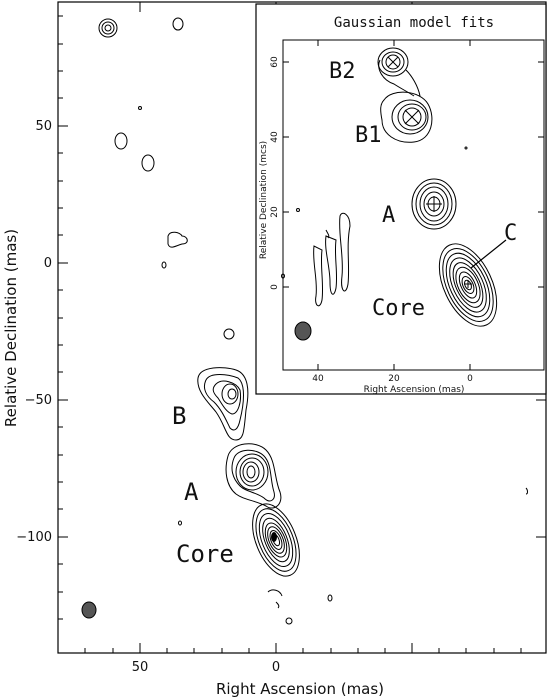 The width and height of the screenshot is (549, 699). Describe the element at coordinates (300, 689) in the screenshot. I see `main-x-axis-label: Right Ascension (mas)` at that location.